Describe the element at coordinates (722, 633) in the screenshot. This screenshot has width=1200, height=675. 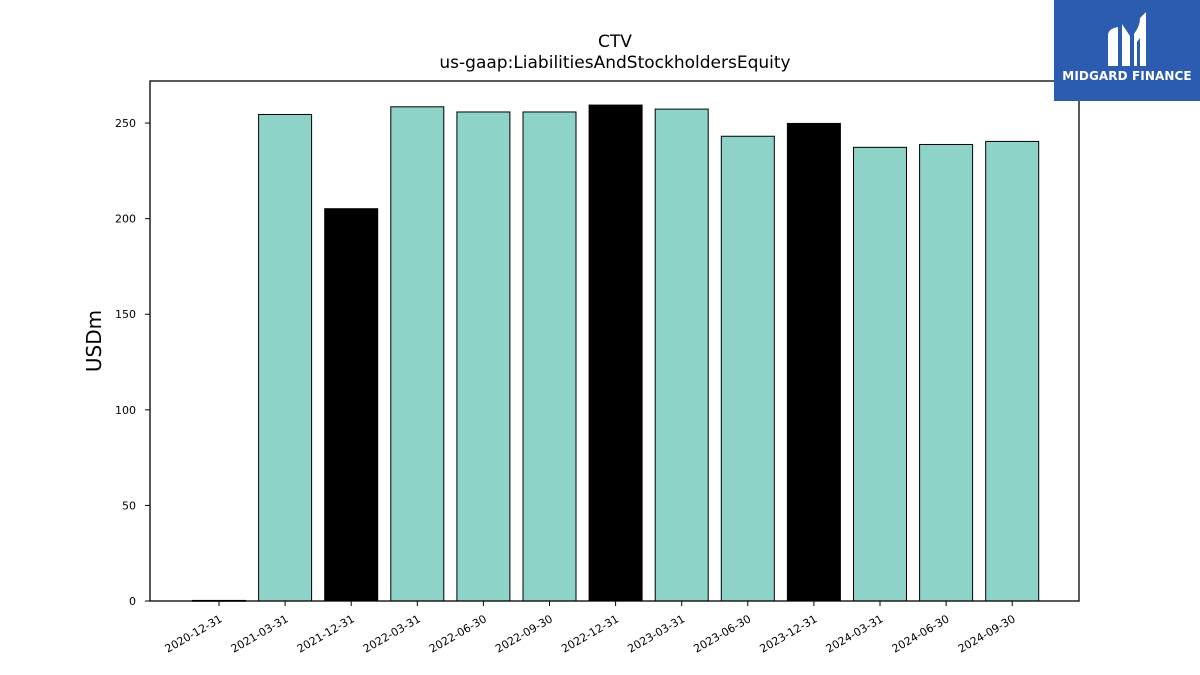
I see `x-tick-label: 2023-06-30` at that location.